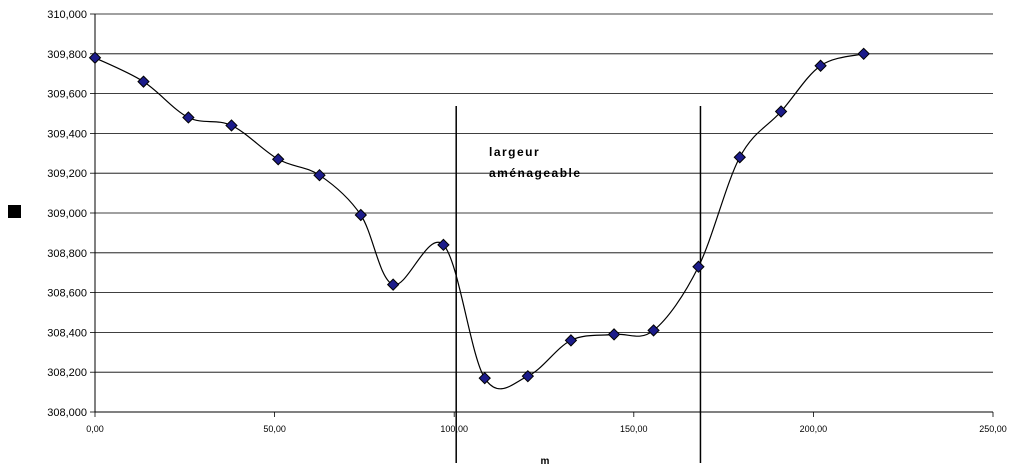  I want to click on y-tick-label-3: 308,600, so click(67, 294).